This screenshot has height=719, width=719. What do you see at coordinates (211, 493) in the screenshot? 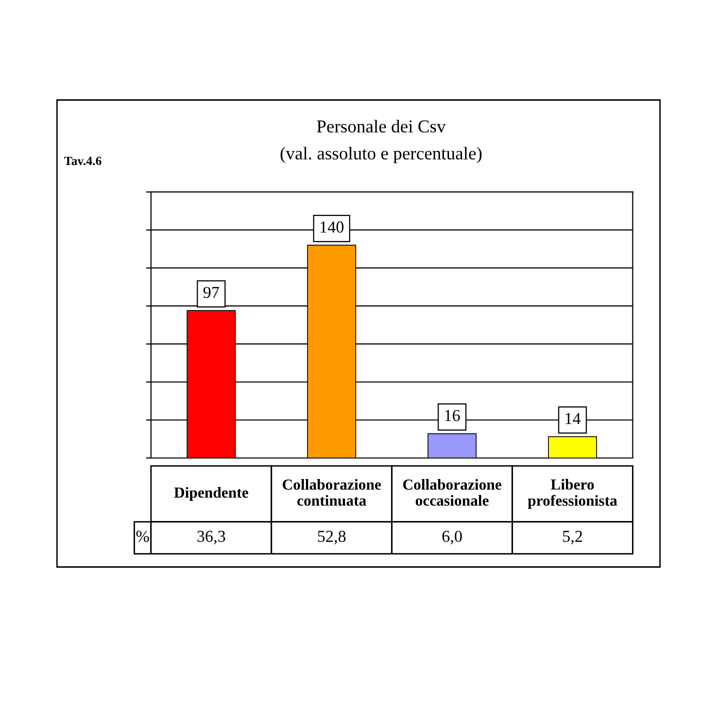
I see `x-tick-label: Dipendente` at bounding box center [211, 493].